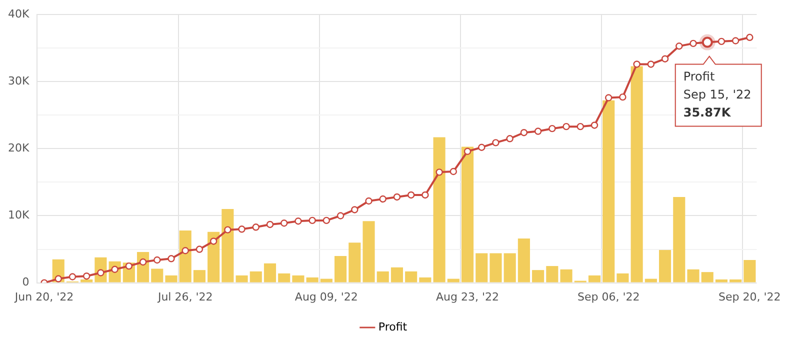 This screenshot has height=343, width=789. What do you see at coordinates (468, 297) in the screenshot?
I see `x-tick-label: Aug 23, '22` at bounding box center [468, 297].